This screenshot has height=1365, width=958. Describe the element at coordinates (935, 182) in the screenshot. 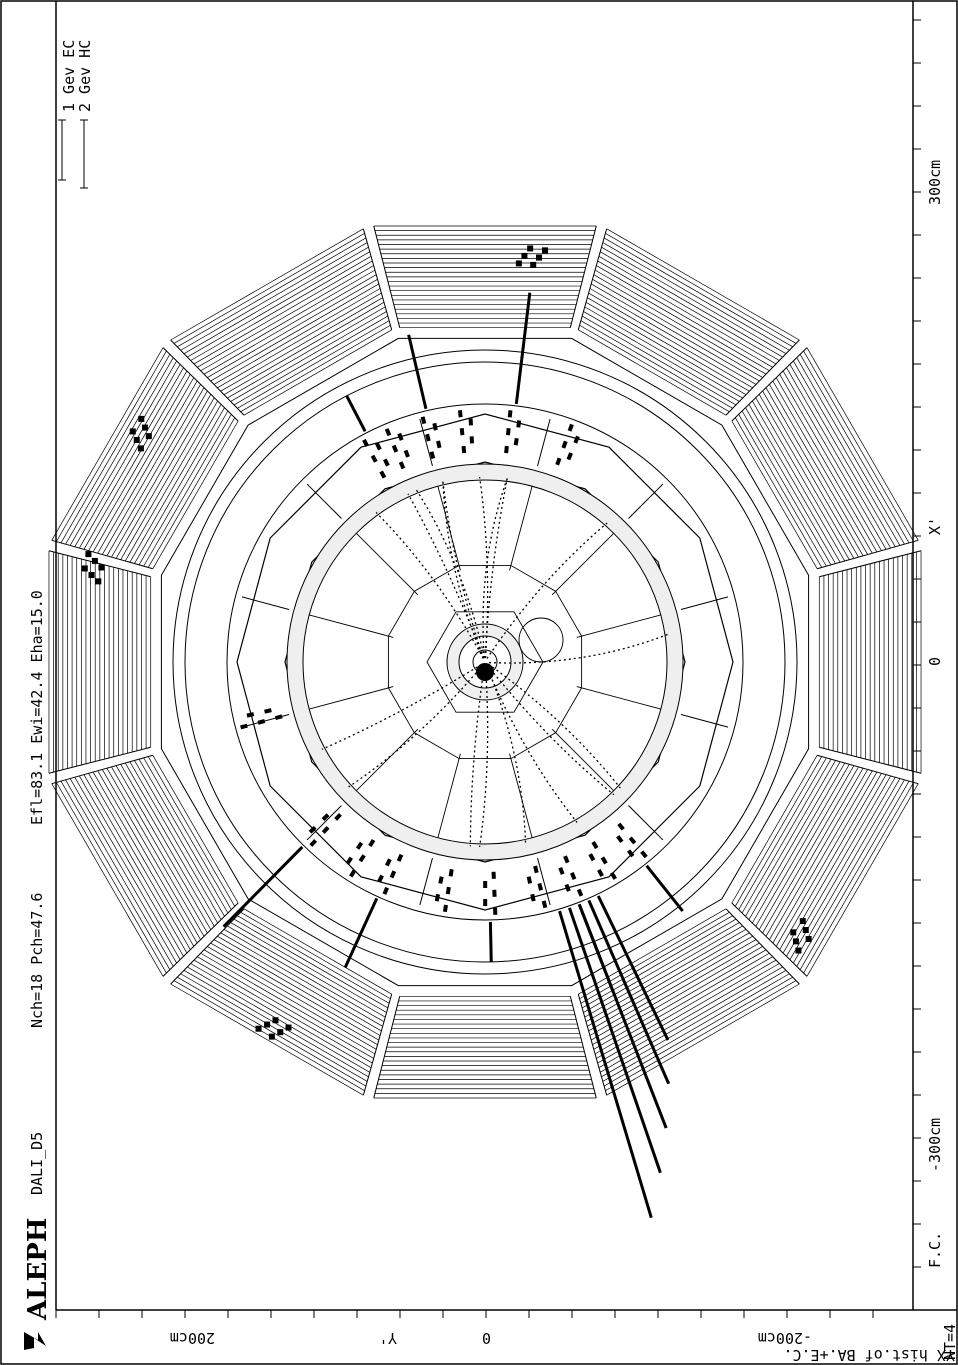

I see `axis-label-300cm: 300cm` at that location.